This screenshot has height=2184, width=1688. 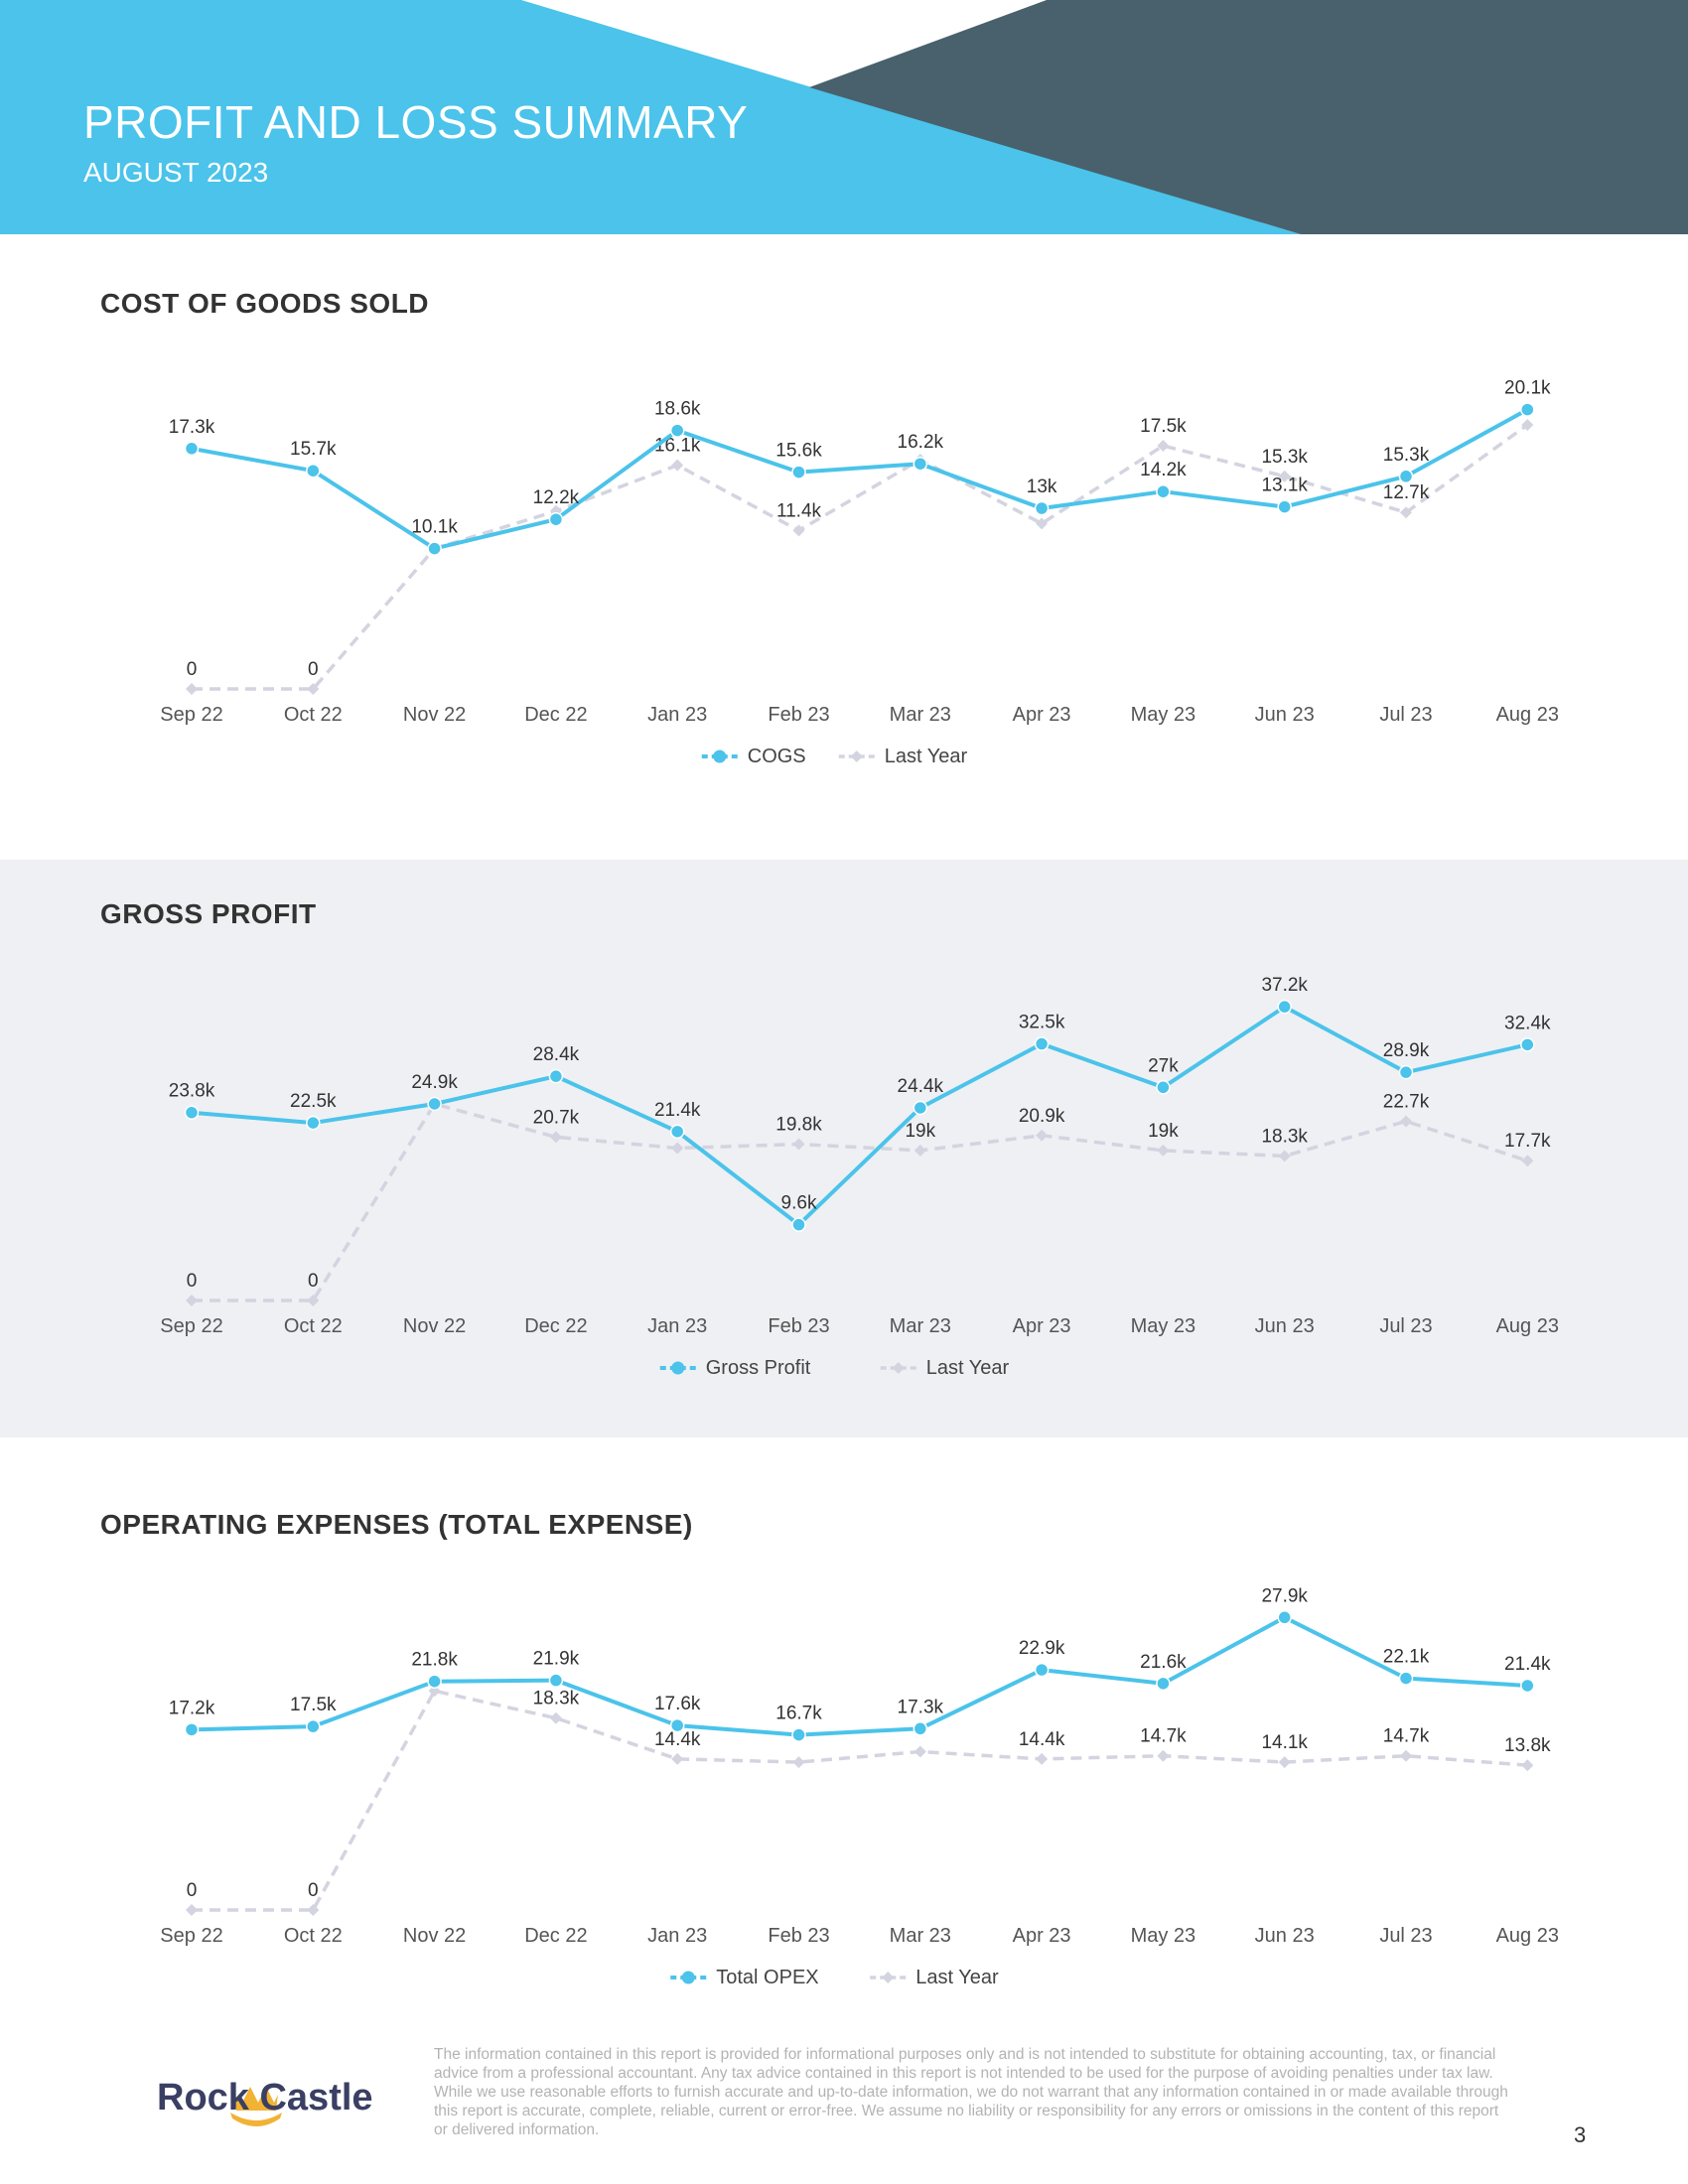 What do you see at coordinates (192, 1091) in the screenshot?
I see `data-label: 23.8k` at bounding box center [192, 1091].